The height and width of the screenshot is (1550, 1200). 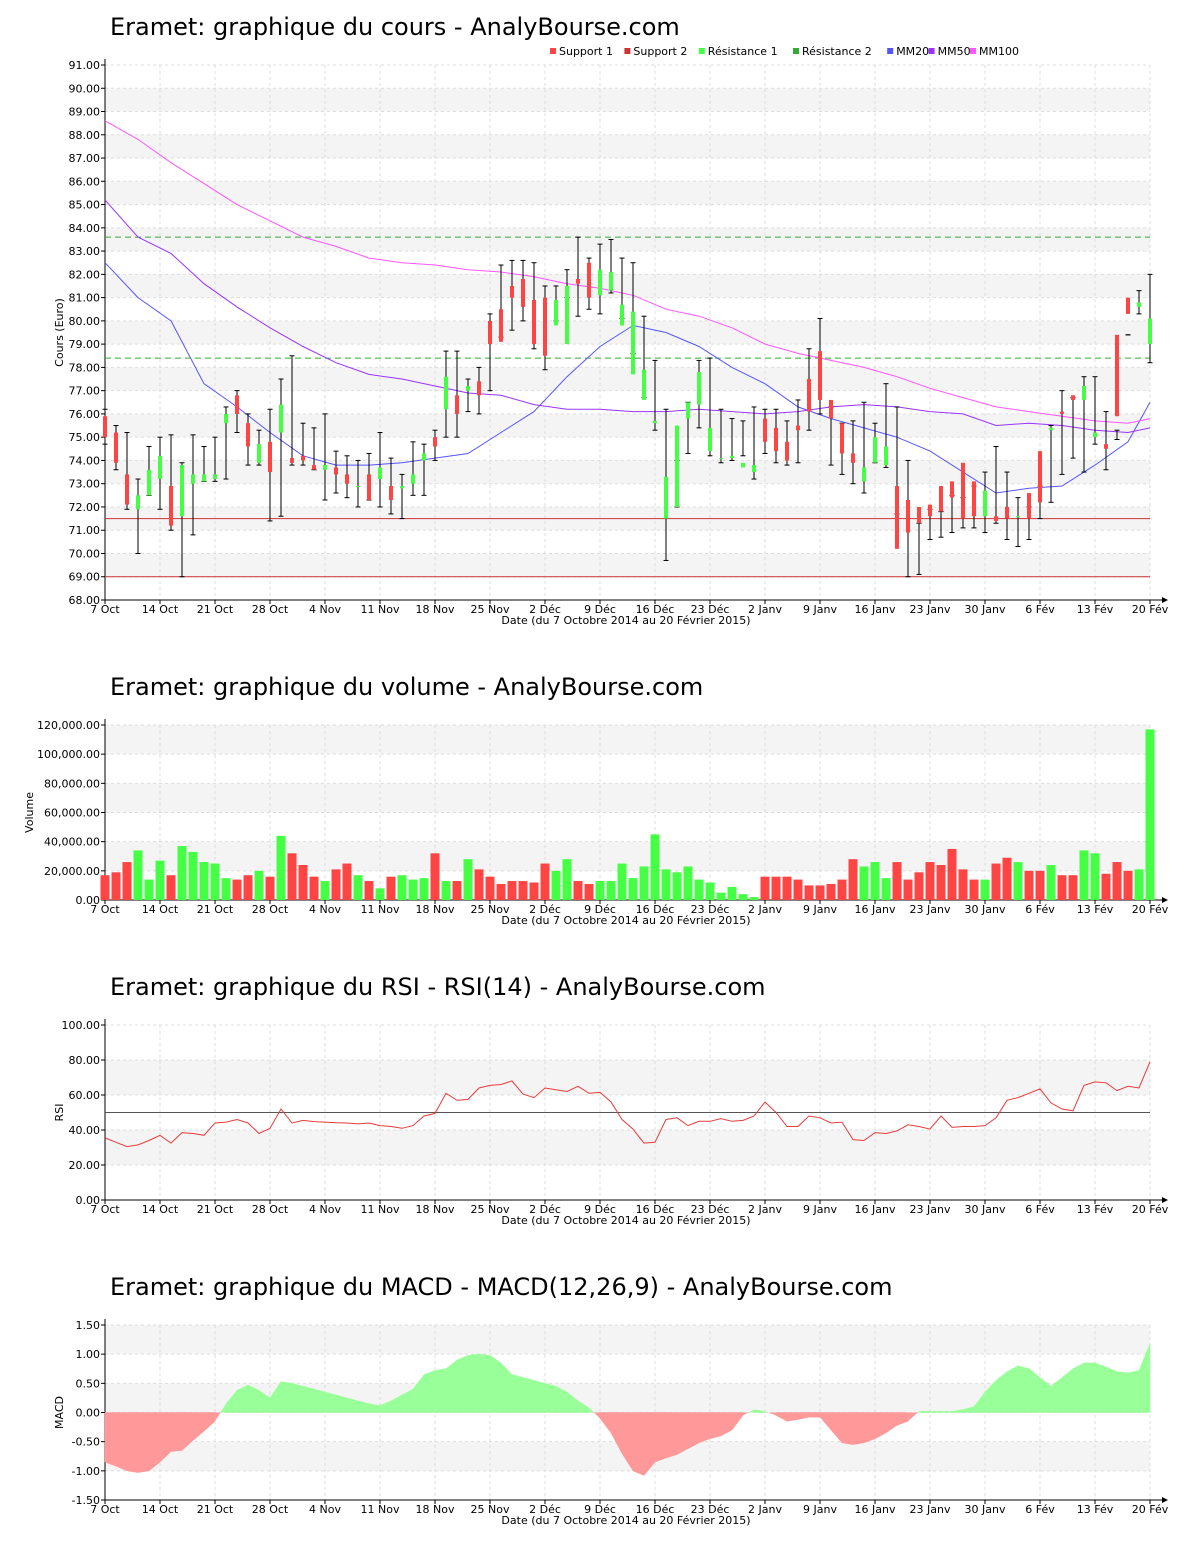 What do you see at coordinates (85, 577) in the screenshot?
I see `y-tick-label: 69.00` at bounding box center [85, 577].